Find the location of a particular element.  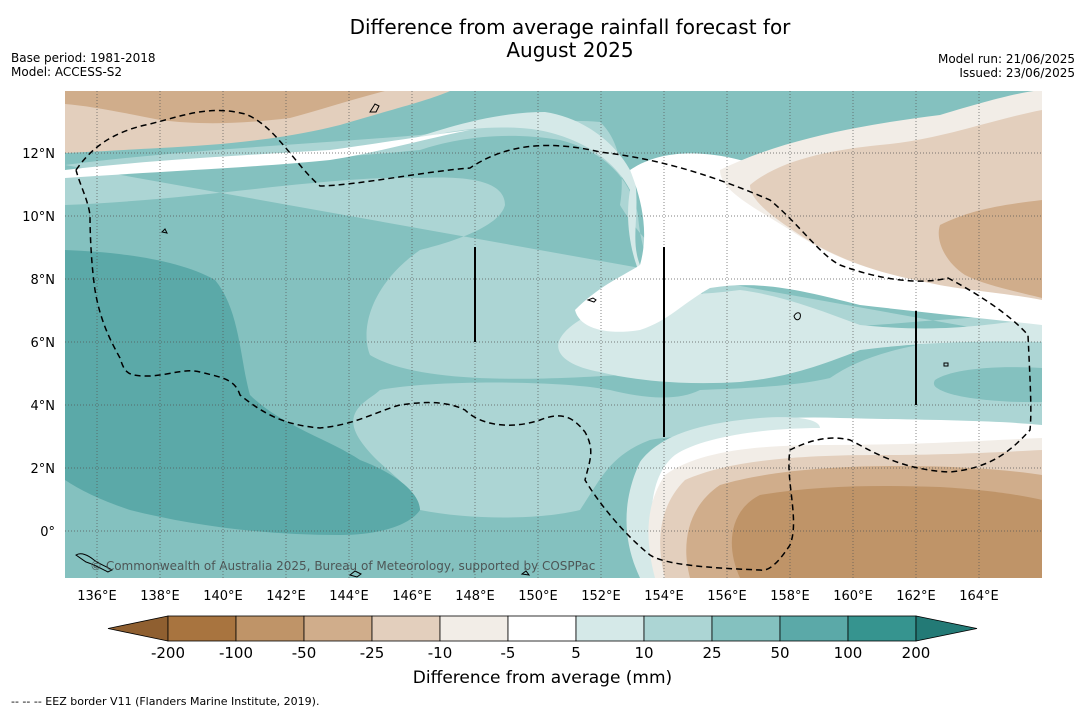

band-50-100-west is located at coordinates (242, 392).